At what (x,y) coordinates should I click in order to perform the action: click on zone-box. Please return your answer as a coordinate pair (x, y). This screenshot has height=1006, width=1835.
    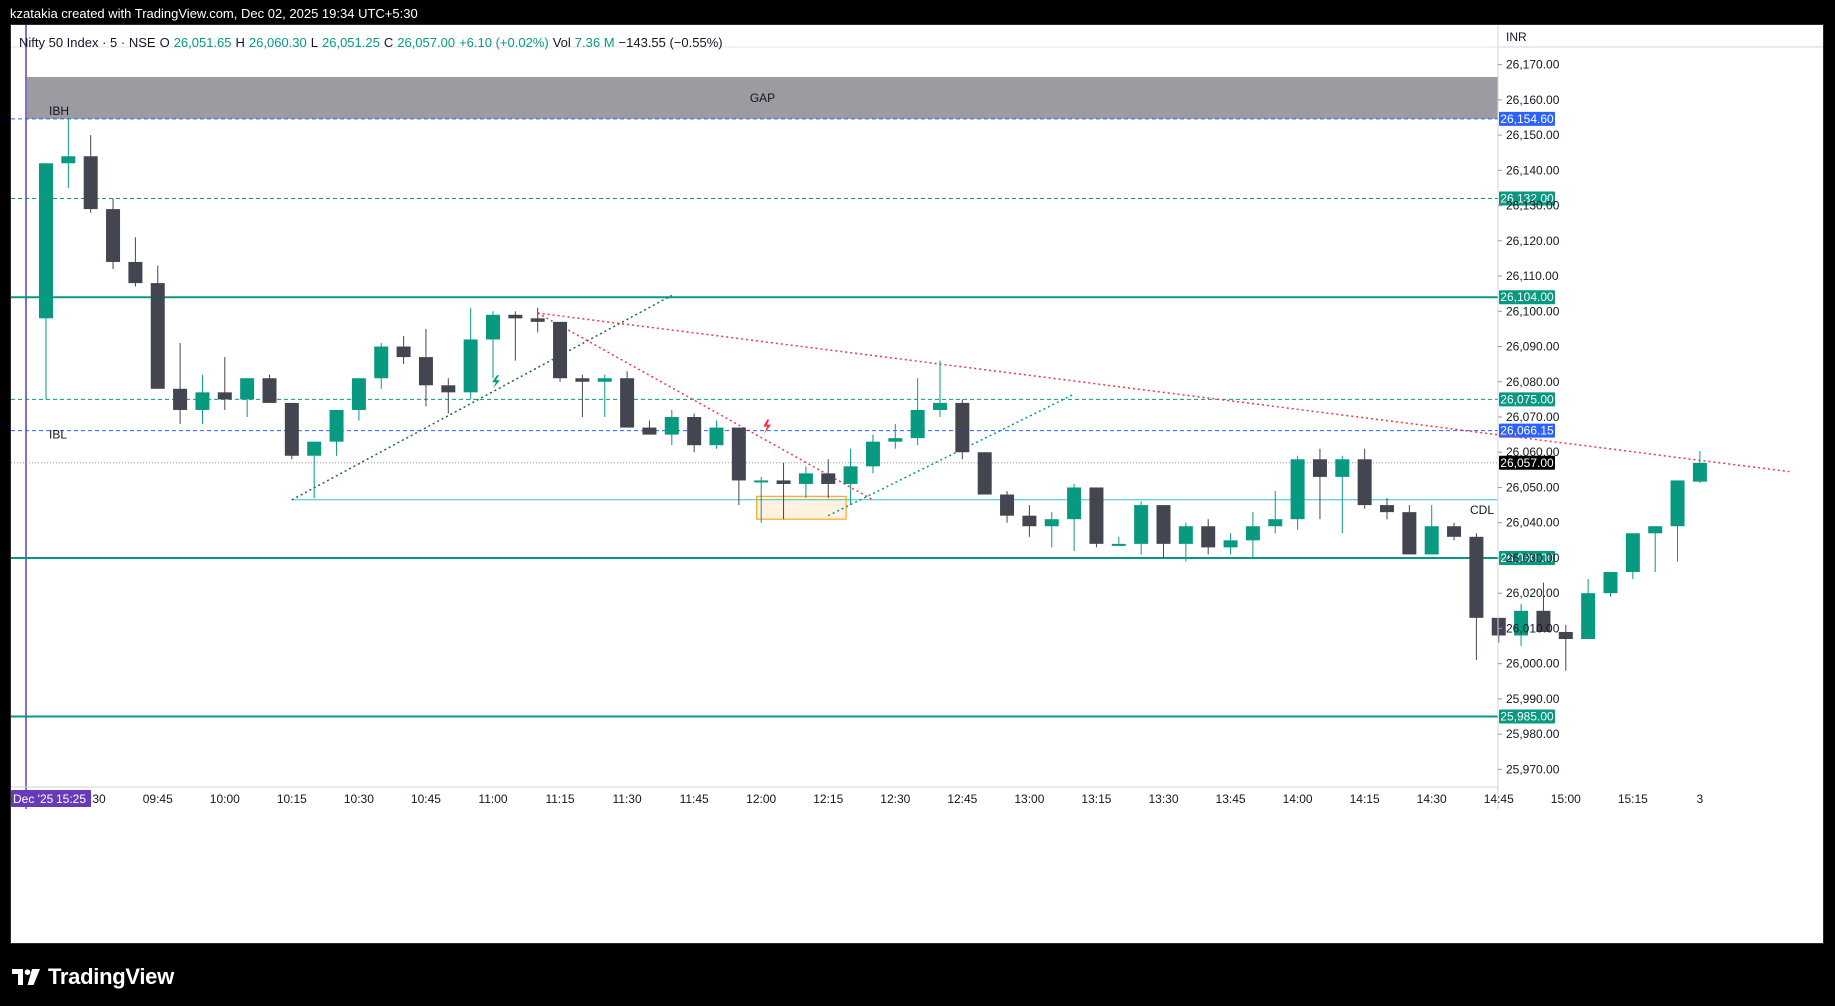
    Looking at the image, I should click on (801, 507).